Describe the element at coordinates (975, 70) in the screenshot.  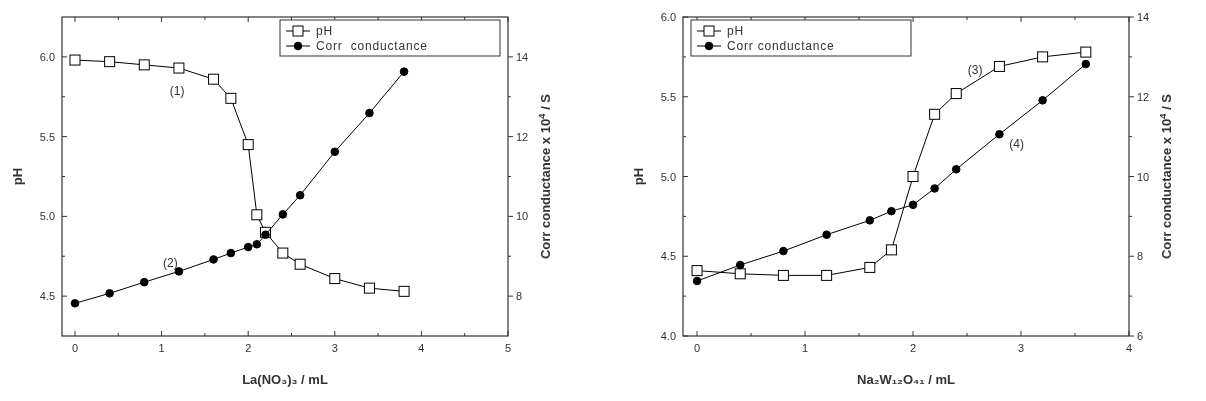
I see `annotation: (3)` at that location.